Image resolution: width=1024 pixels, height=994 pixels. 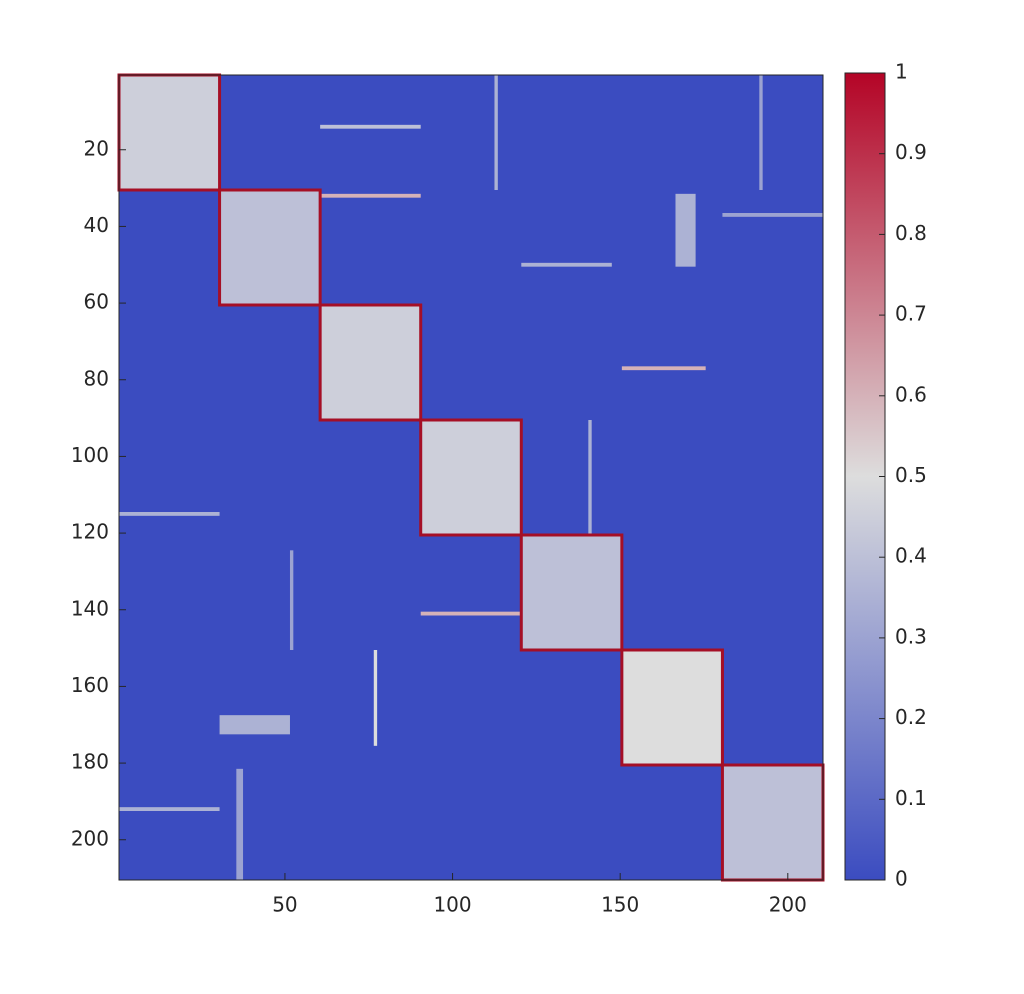 I want to click on colorbar-tick-label: 0.5, so click(x=911, y=475).